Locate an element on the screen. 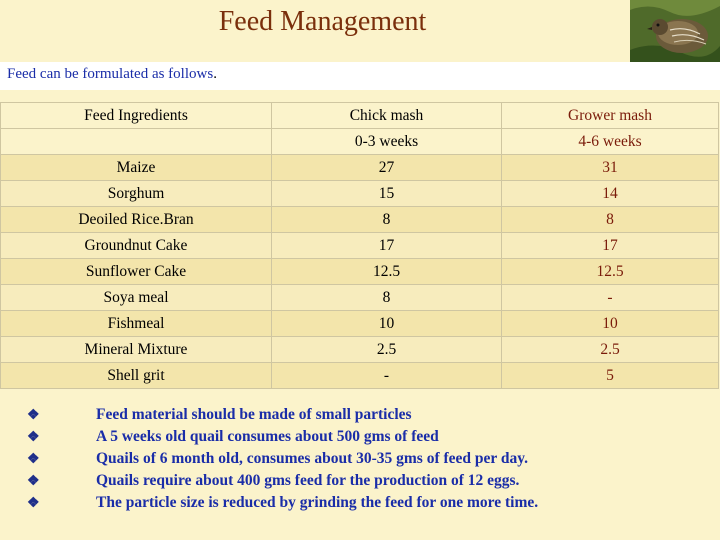 This screenshot has width=720, height=540. grower-mash-cell: - is located at coordinates (610, 297).